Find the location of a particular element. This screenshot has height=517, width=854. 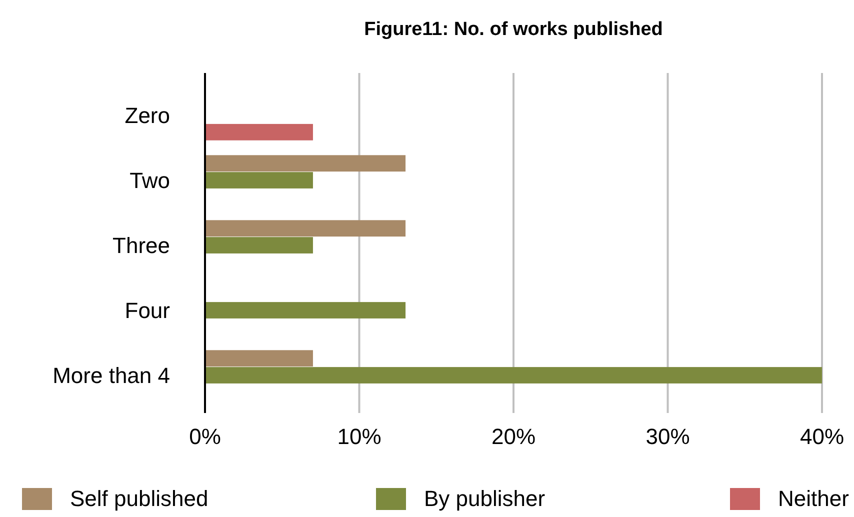

x-tick-label: 0% is located at coordinates (205, 436).